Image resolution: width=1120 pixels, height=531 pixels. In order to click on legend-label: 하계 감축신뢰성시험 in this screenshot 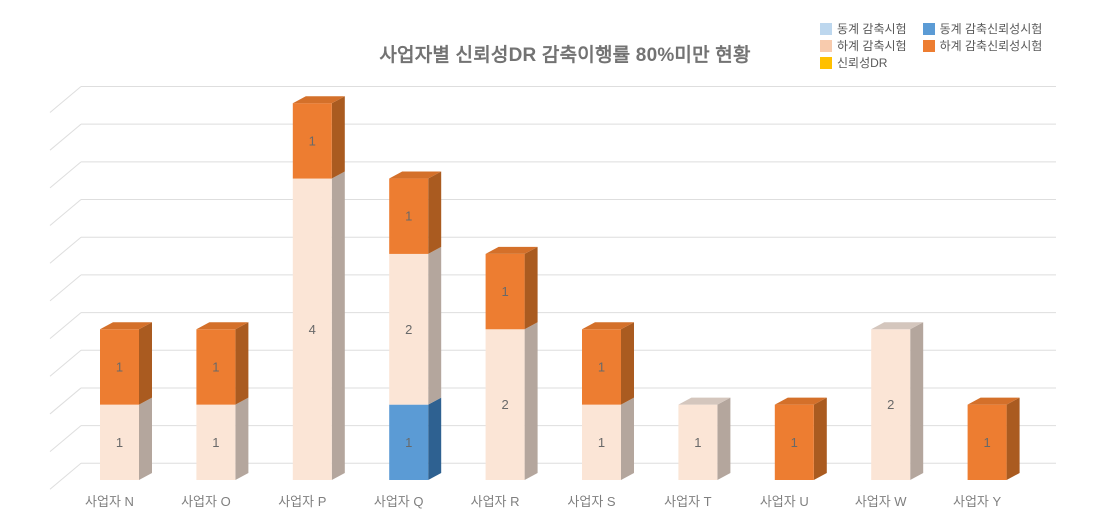, I will do `click(991, 46)`.